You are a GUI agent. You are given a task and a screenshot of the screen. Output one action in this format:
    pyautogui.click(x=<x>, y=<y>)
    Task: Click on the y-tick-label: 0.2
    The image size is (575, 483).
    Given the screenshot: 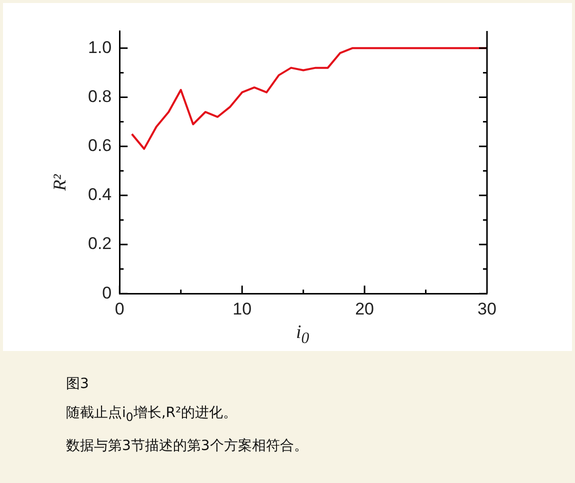 What is the action you would take?
    pyautogui.click(x=100, y=244)
    